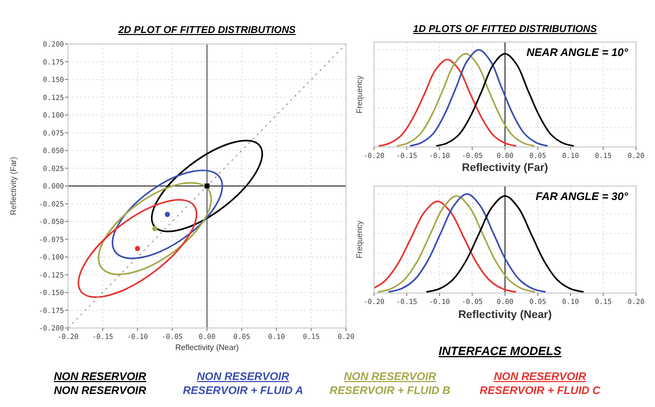 The height and width of the screenshot is (407, 655). Describe the element at coordinates (505, 29) in the screenshot. I see `chart-title: 1D PLOTS OF FITTED DISTRIBUTIONS` at that location.